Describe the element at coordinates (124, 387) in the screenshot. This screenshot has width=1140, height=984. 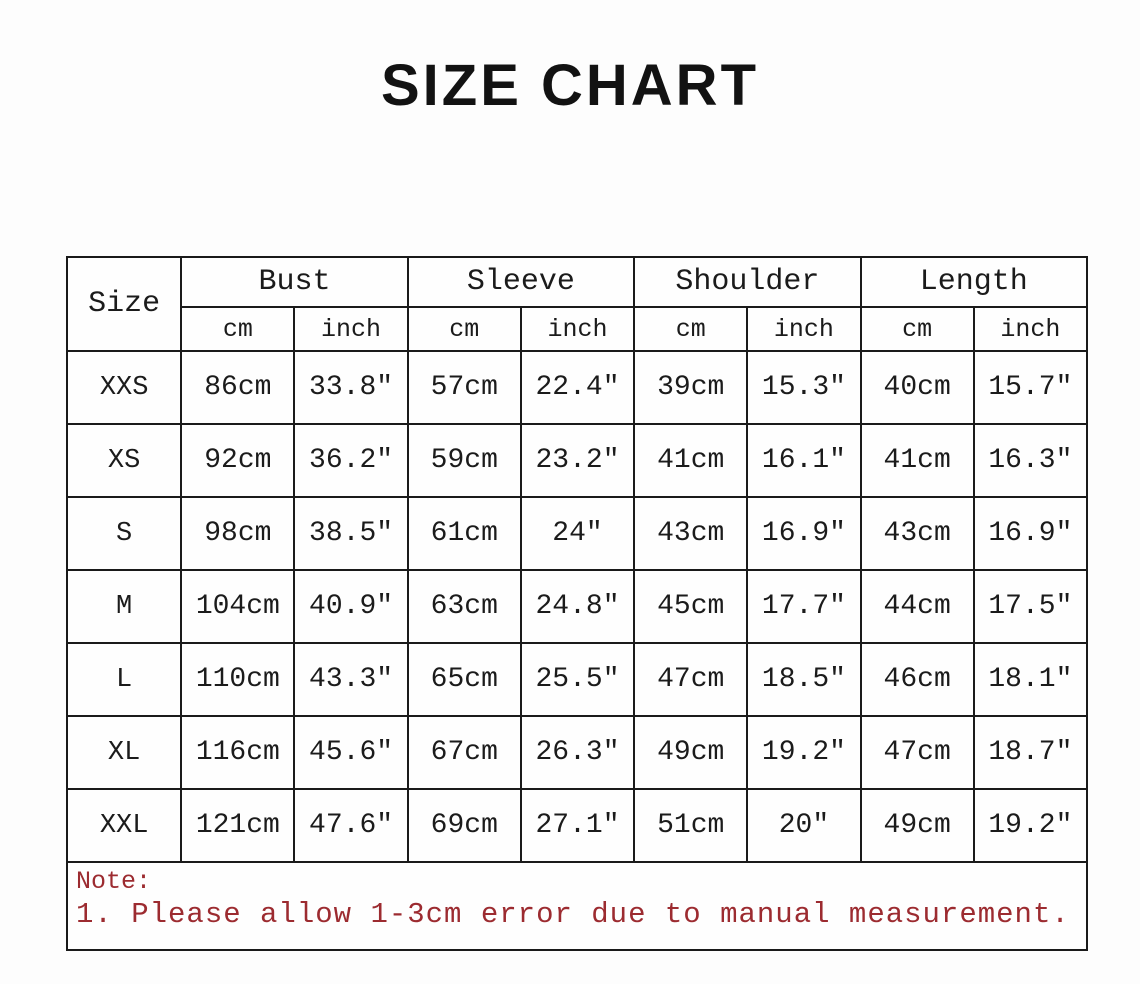
I see `size-label: XXS` at that location.